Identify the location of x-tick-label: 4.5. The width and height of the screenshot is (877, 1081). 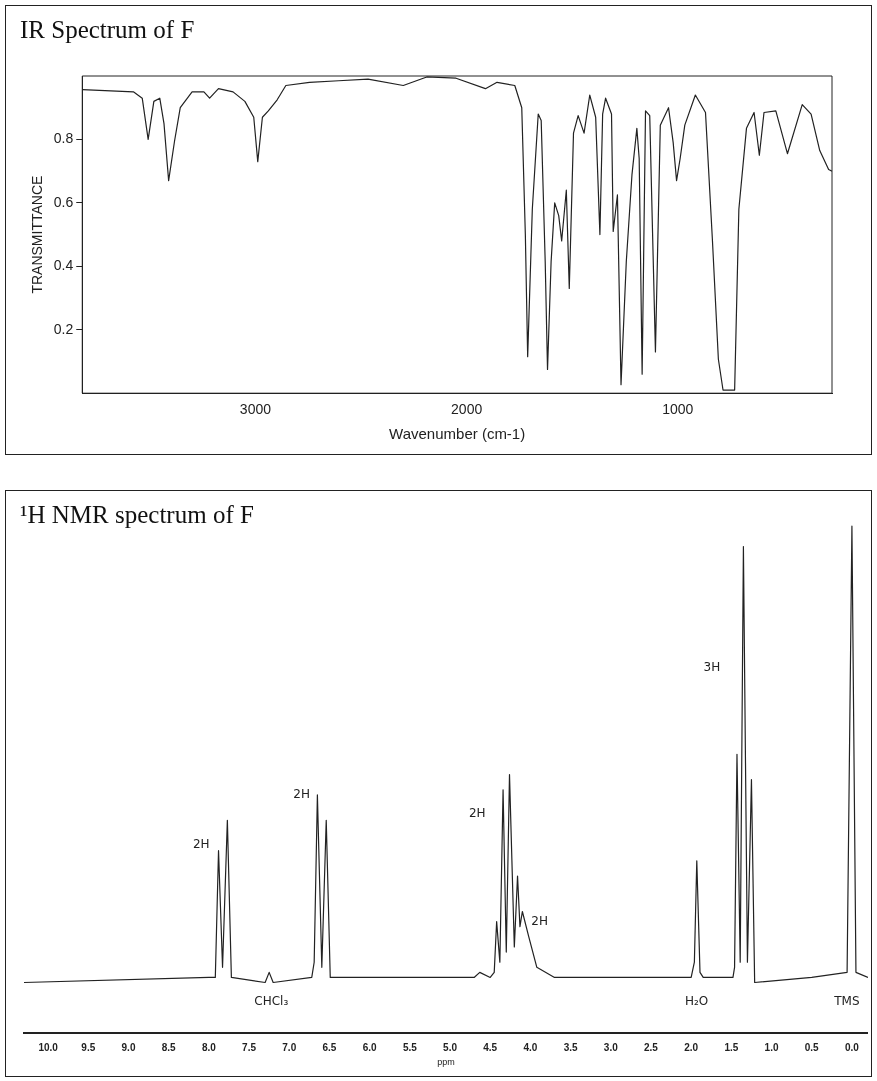
(490, 1047).